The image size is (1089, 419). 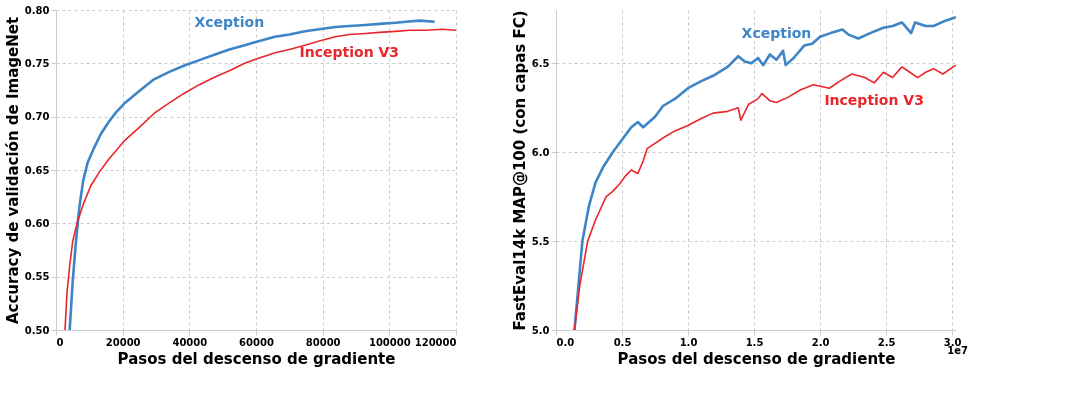 What do you see at coordinates (37, 277) in the screenshot?
I see `y-tick-label: 0.55` at bounding box center [37, 277].